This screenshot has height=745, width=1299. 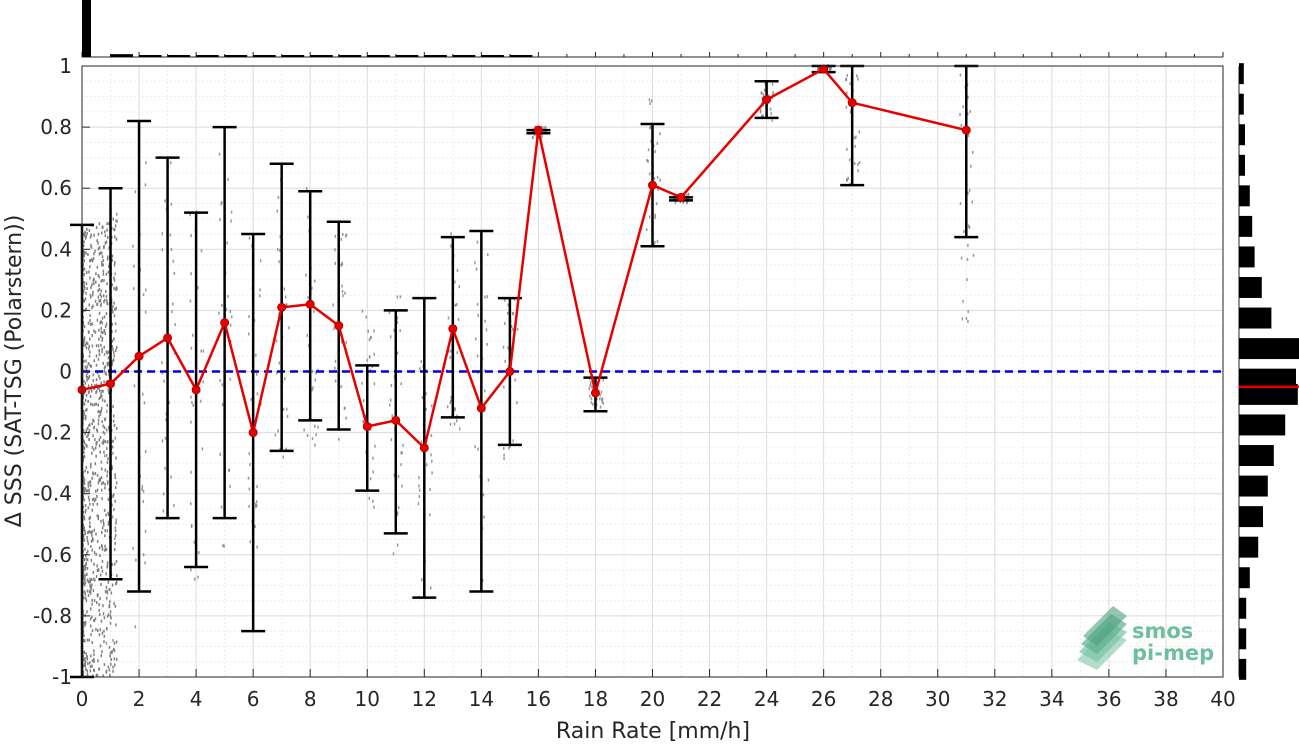 I want to click on y-tick-label: -0.6, so click(x=52, y=555).